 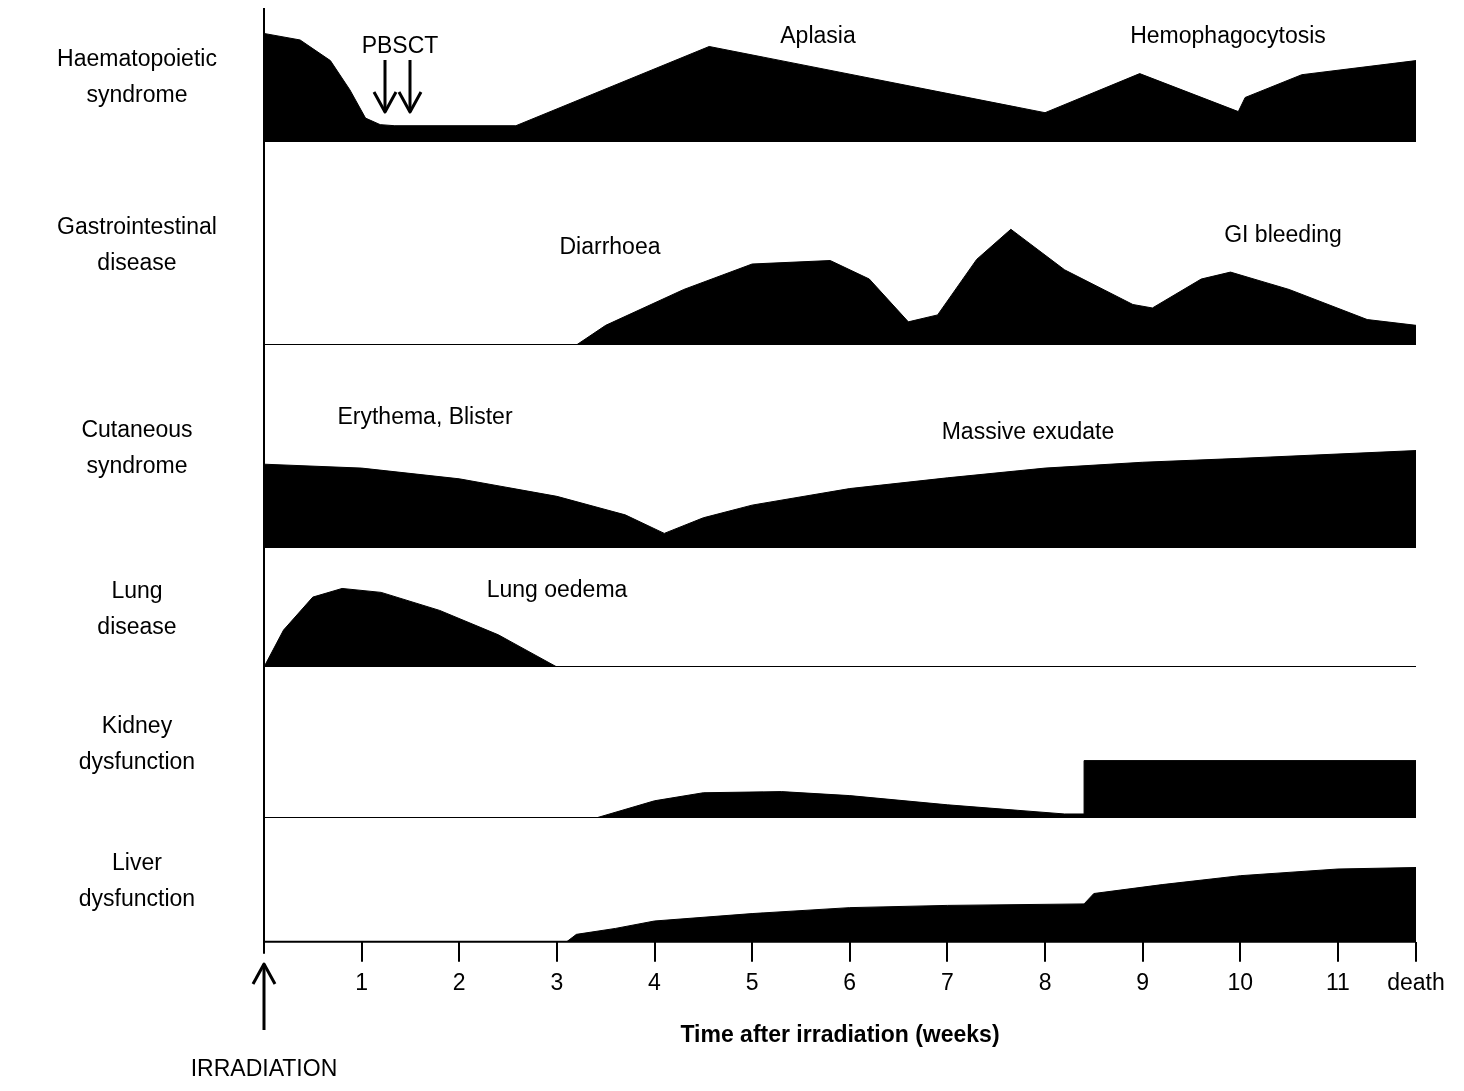 What do you see at coordinates (137, 244) in the screenshot?
I see `y-axis-title: Gastrointestinal disease` at bounding box center [137, 244].